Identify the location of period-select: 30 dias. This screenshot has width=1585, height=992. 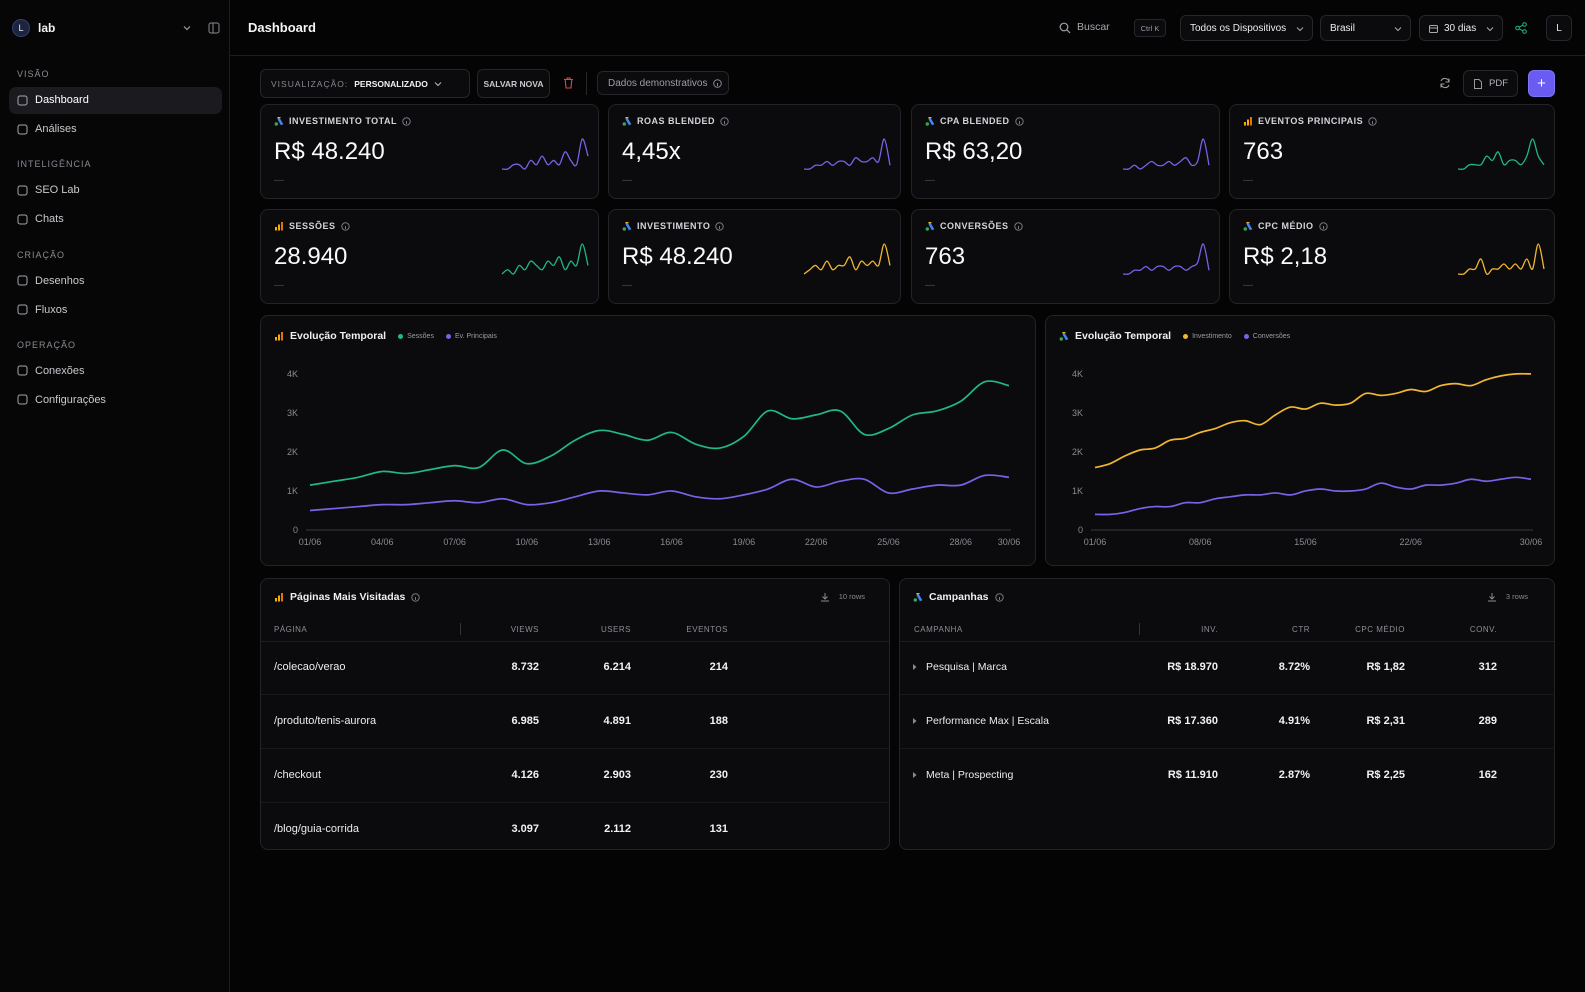
(1461, 28).